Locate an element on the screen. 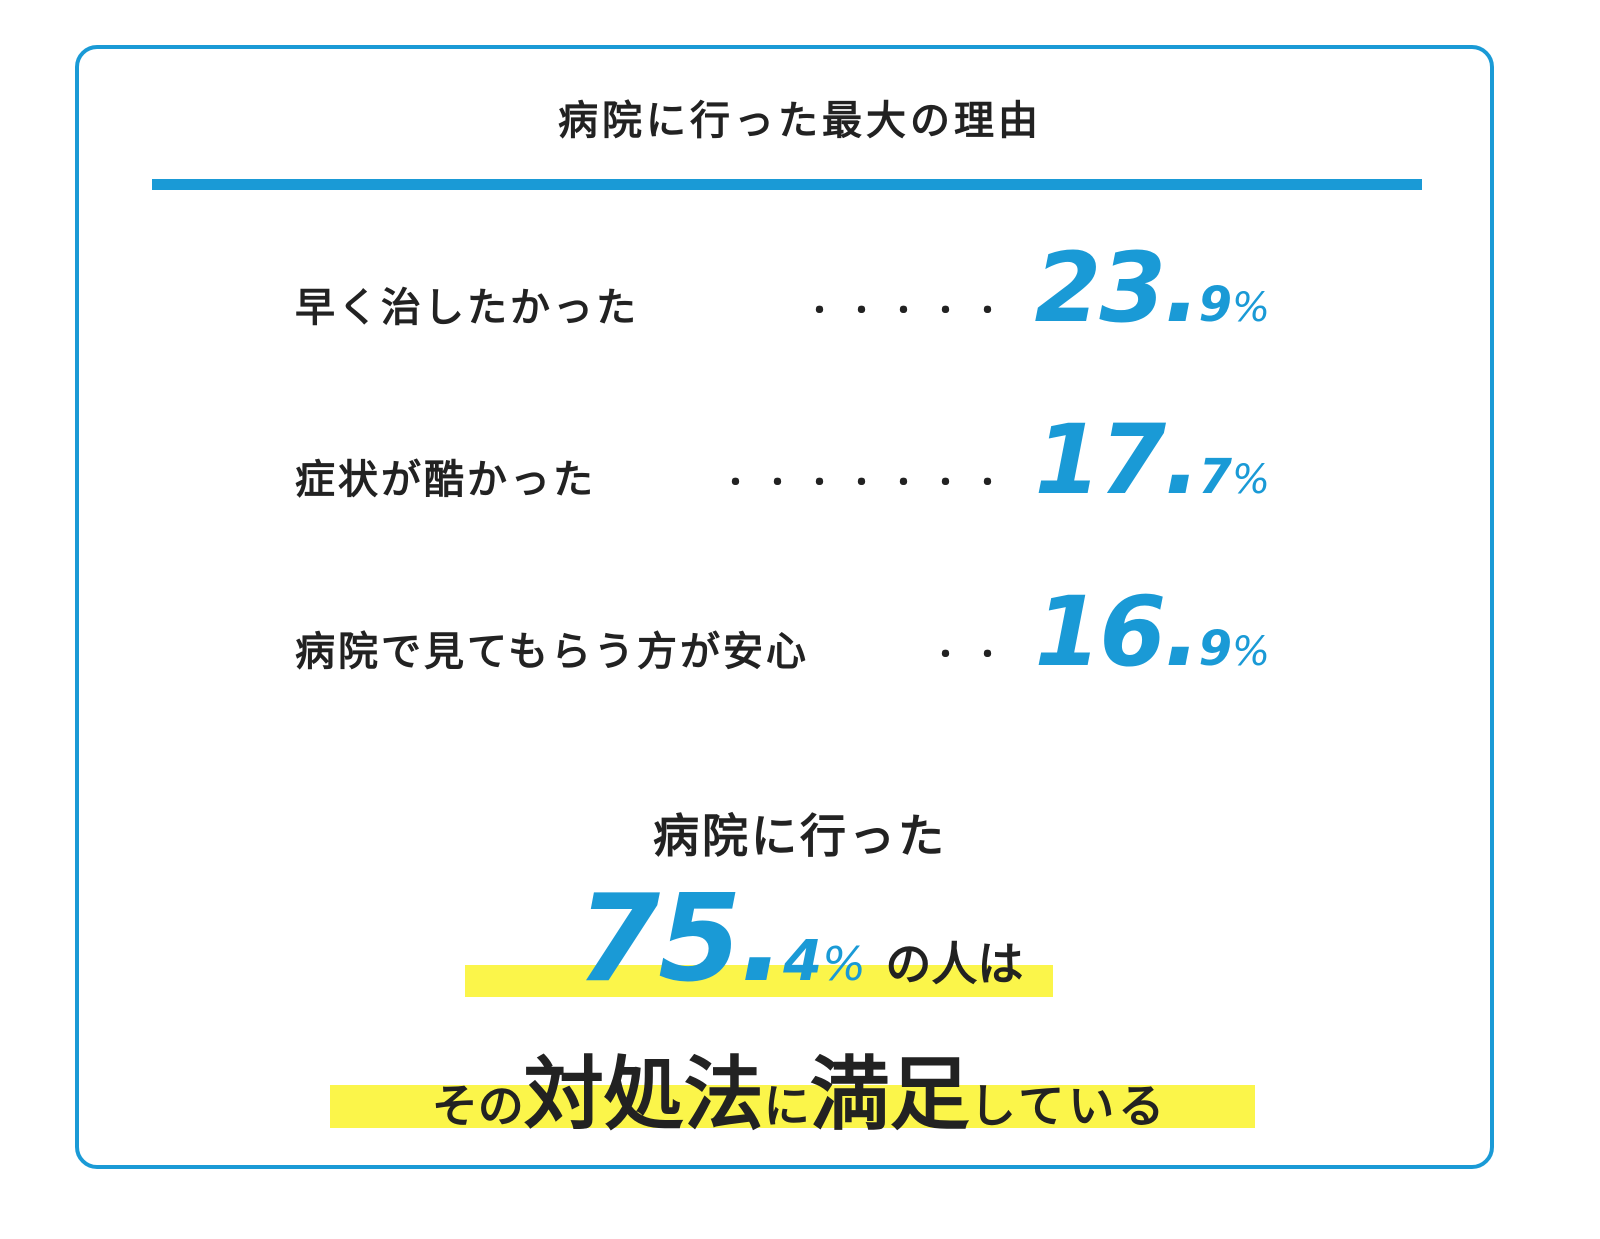 This screenshot has height=1239, width=1600. item-row: 症状が酷かった ・・・・・・・ 17. 7% is located at coordinates (782, 460).